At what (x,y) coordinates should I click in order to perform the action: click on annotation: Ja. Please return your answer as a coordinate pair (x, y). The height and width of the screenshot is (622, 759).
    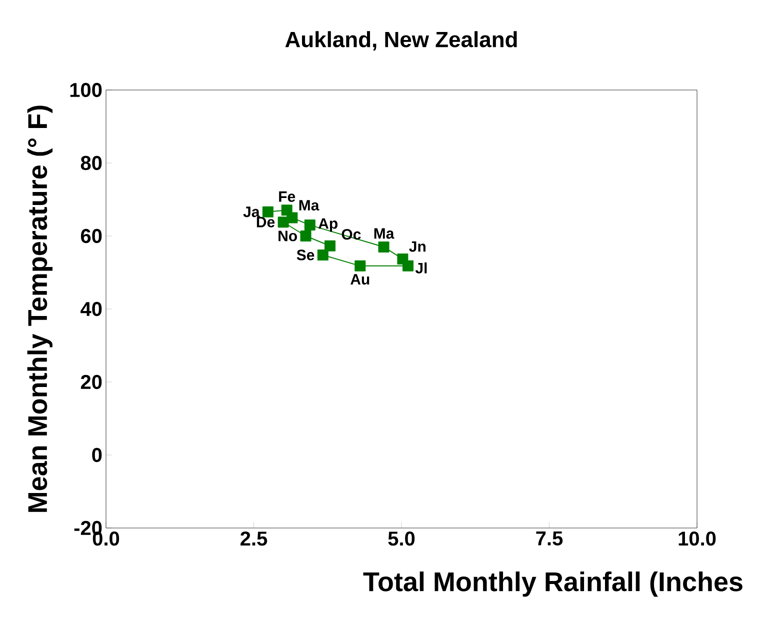
    Looking at the image, I should click on (251, 212).